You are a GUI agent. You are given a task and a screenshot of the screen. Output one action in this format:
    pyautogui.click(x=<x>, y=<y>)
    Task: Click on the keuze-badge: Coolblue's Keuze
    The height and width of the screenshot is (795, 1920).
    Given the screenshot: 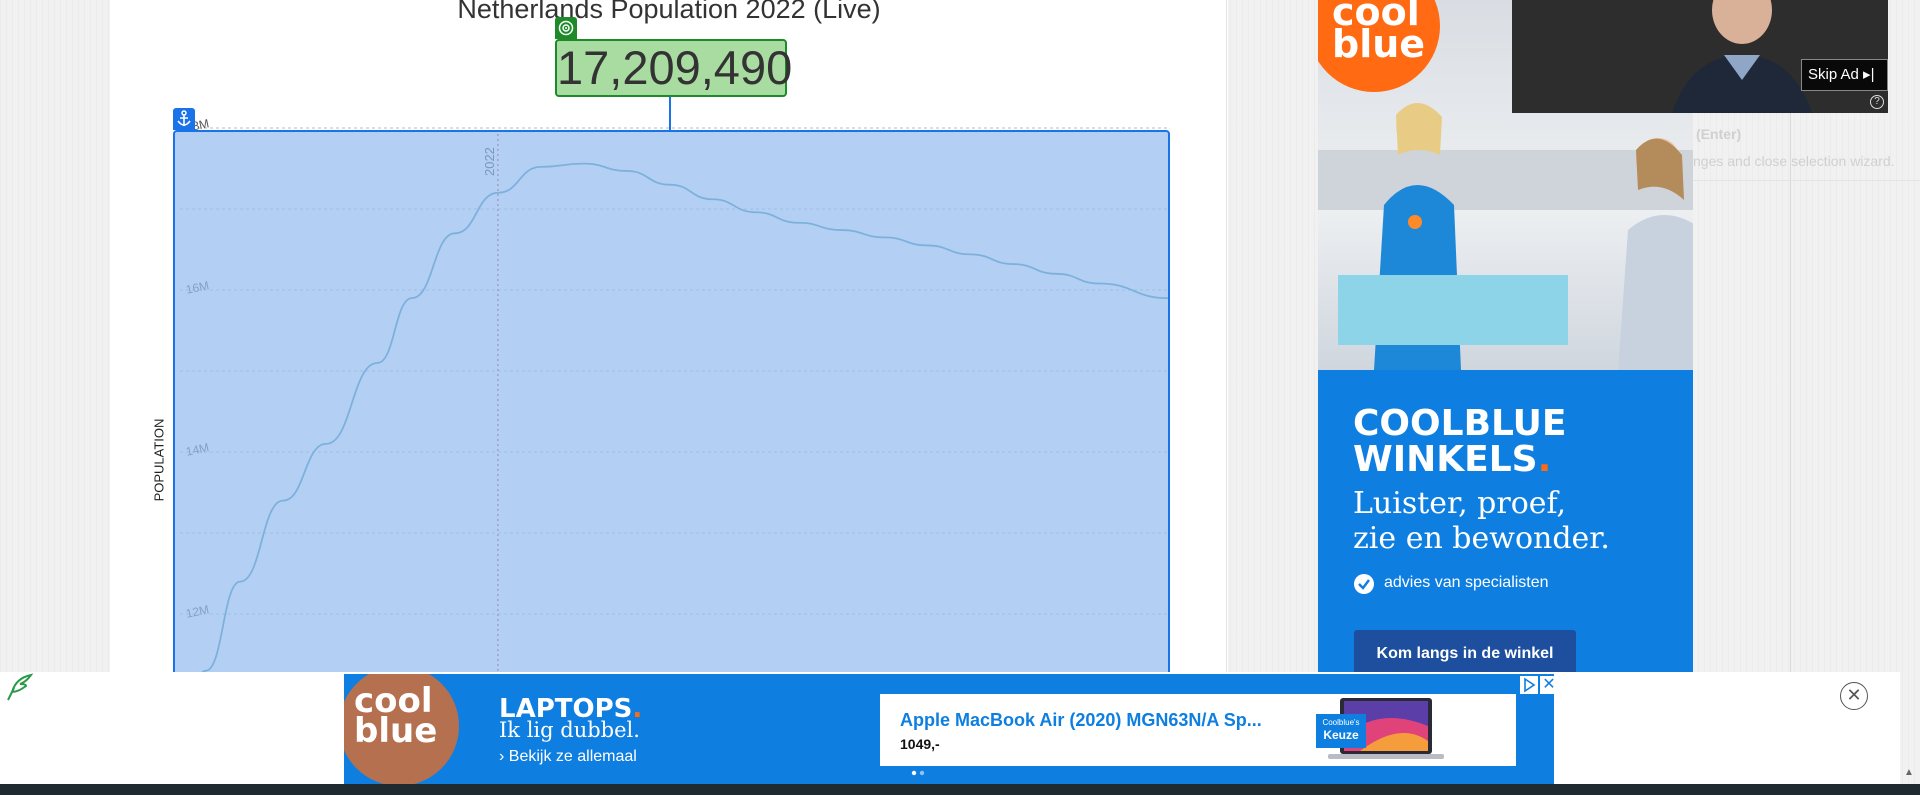 What is the action you would take?
    pyautogui.click(x=1341, y=731)
    